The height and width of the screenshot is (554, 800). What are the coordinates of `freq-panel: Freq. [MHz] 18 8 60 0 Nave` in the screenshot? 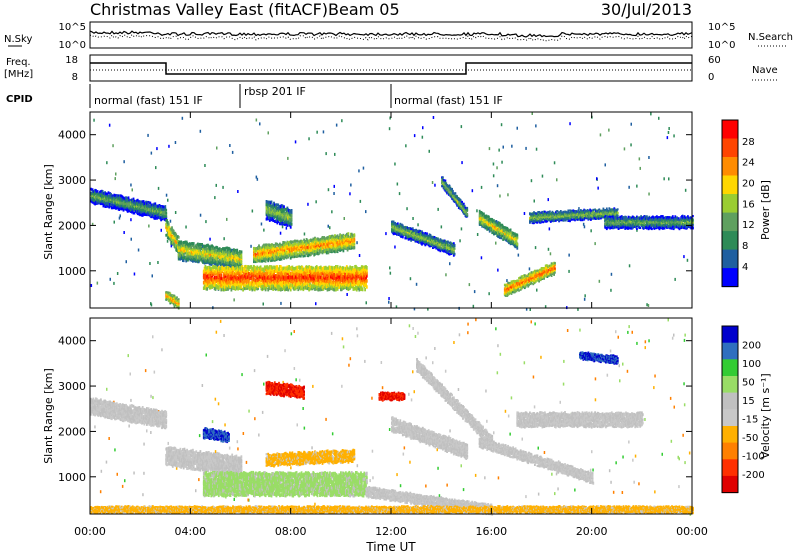 It's located at (391, 68).